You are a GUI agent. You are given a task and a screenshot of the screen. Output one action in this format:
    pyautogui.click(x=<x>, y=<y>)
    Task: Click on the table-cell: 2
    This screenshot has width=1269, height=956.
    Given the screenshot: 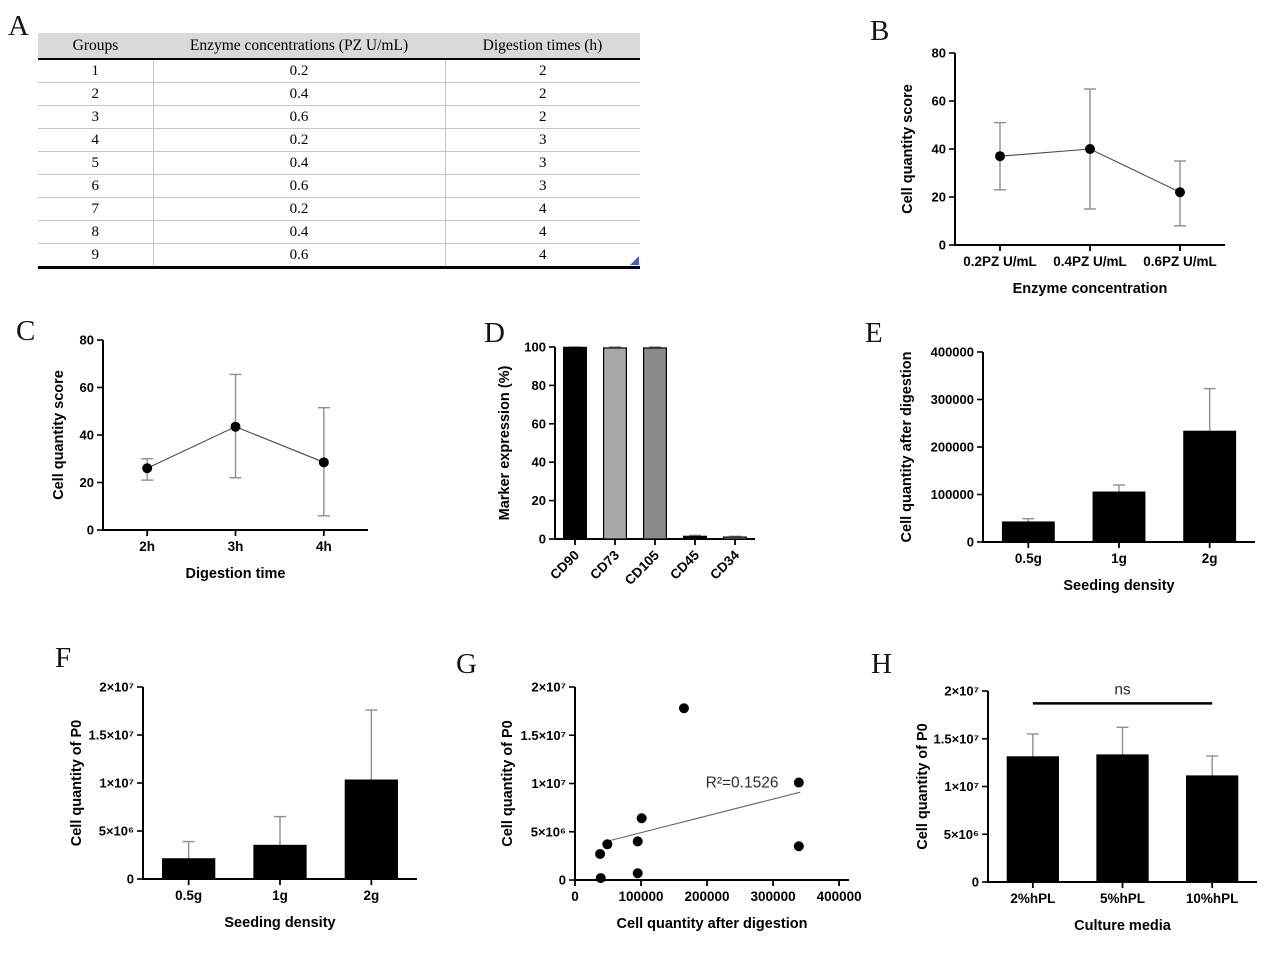 What is the action you would take?
    pyautogui.click(x=542, y=117)
    